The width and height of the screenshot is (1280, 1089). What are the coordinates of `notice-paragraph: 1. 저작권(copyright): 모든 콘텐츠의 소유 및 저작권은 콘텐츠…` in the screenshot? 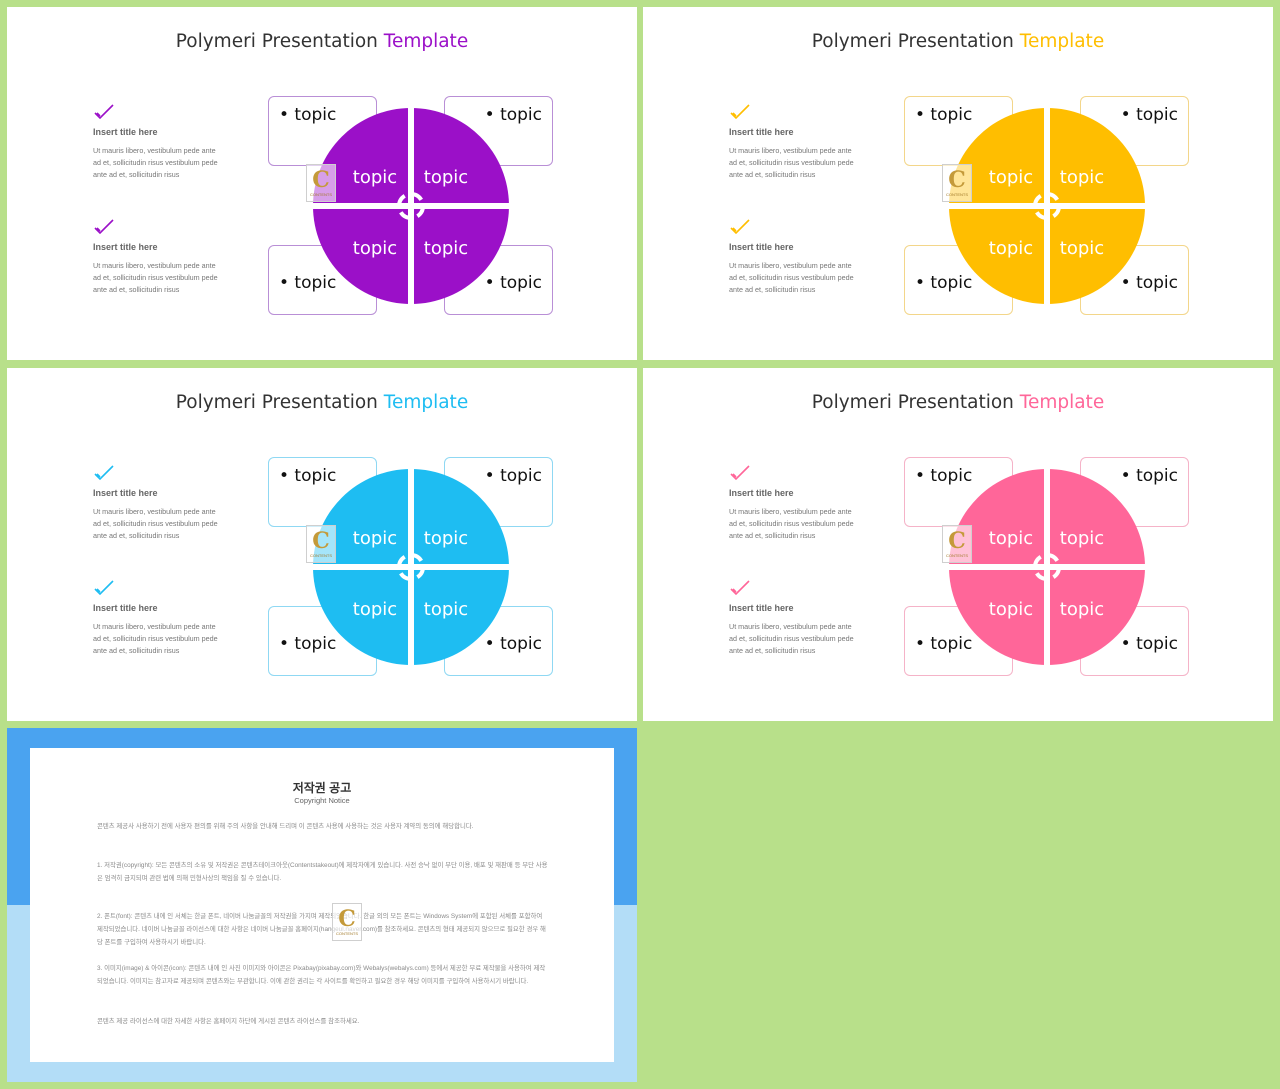 It's located at (322, 872).